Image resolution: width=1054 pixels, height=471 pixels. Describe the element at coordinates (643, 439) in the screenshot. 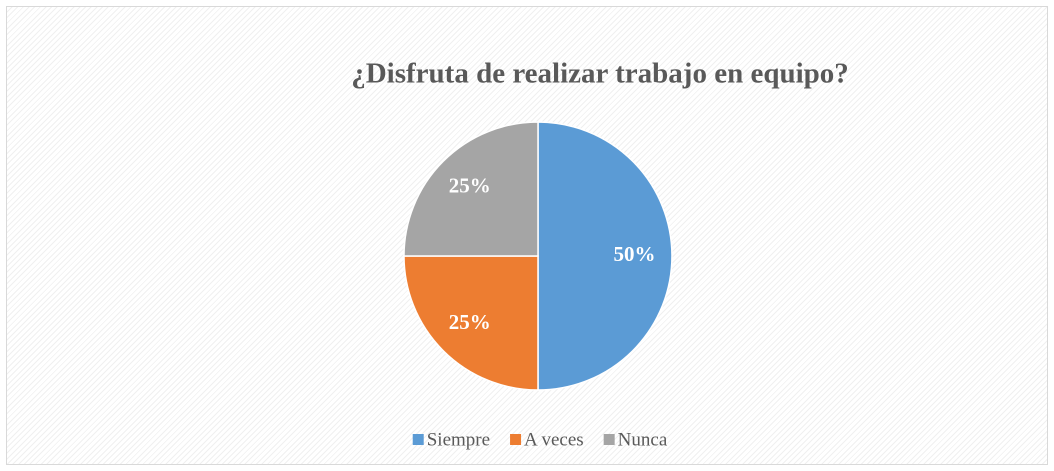

I see `legend-label: Nunca` at that location.